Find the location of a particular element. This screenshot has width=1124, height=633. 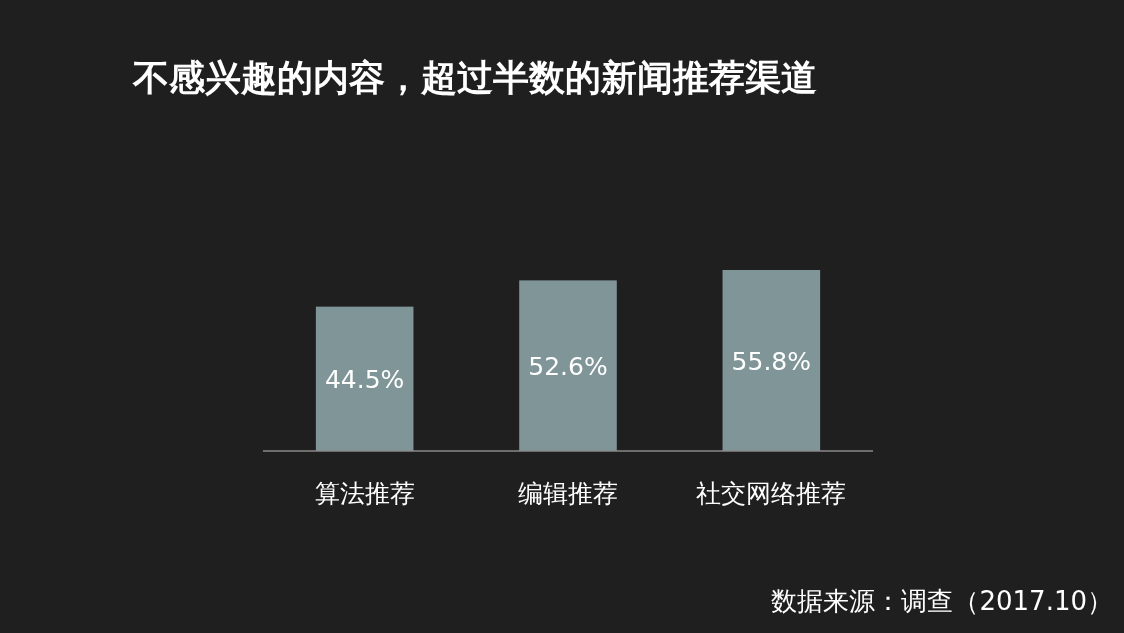

annotation: 数据来源：调查（2017.10） is located at coordinates (942, 601).